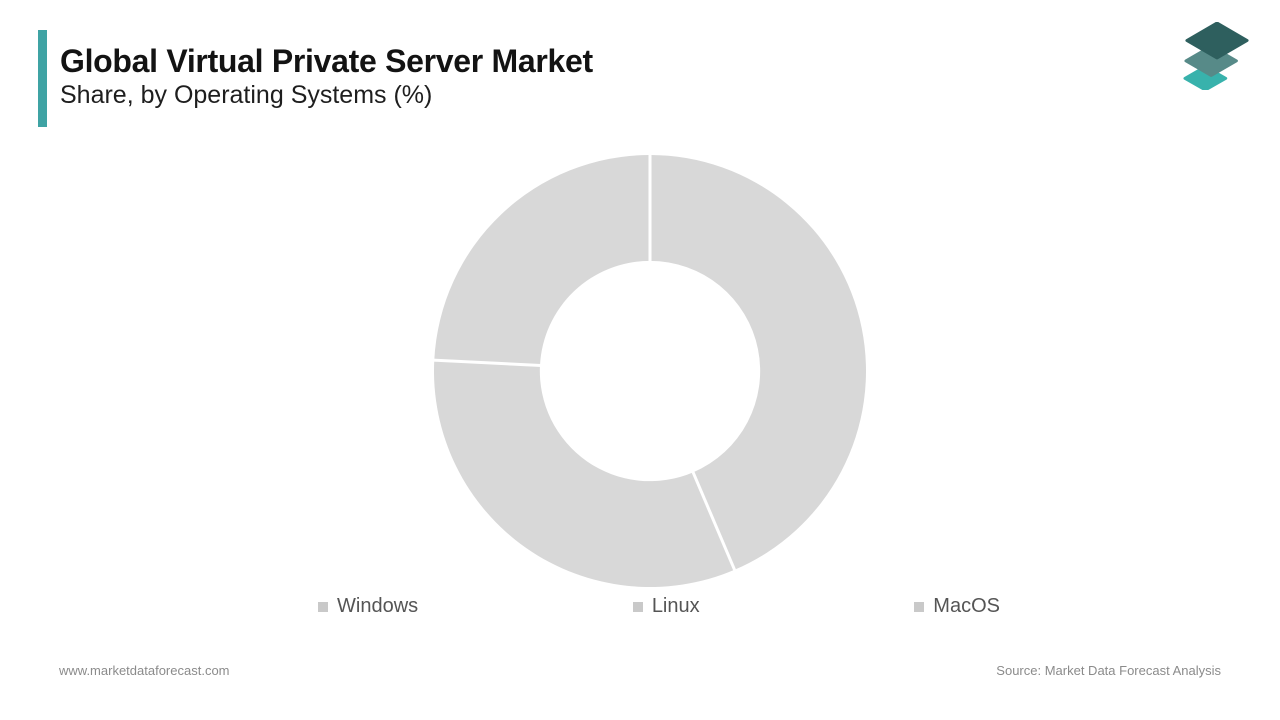 The width and height of the screenshot is (1280, 720). I want to click on donut-segment-linux, so click(584, 473).